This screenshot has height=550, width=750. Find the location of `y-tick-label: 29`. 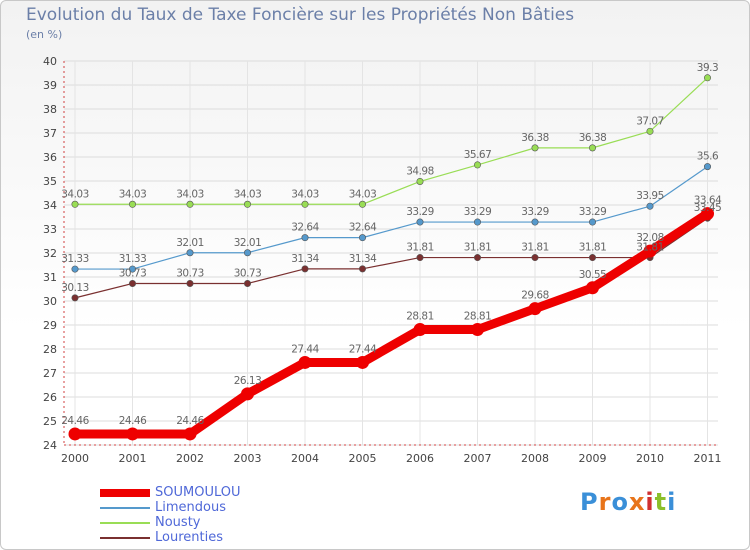

y-tick-label: 29 is located at coordinates (50, 325).